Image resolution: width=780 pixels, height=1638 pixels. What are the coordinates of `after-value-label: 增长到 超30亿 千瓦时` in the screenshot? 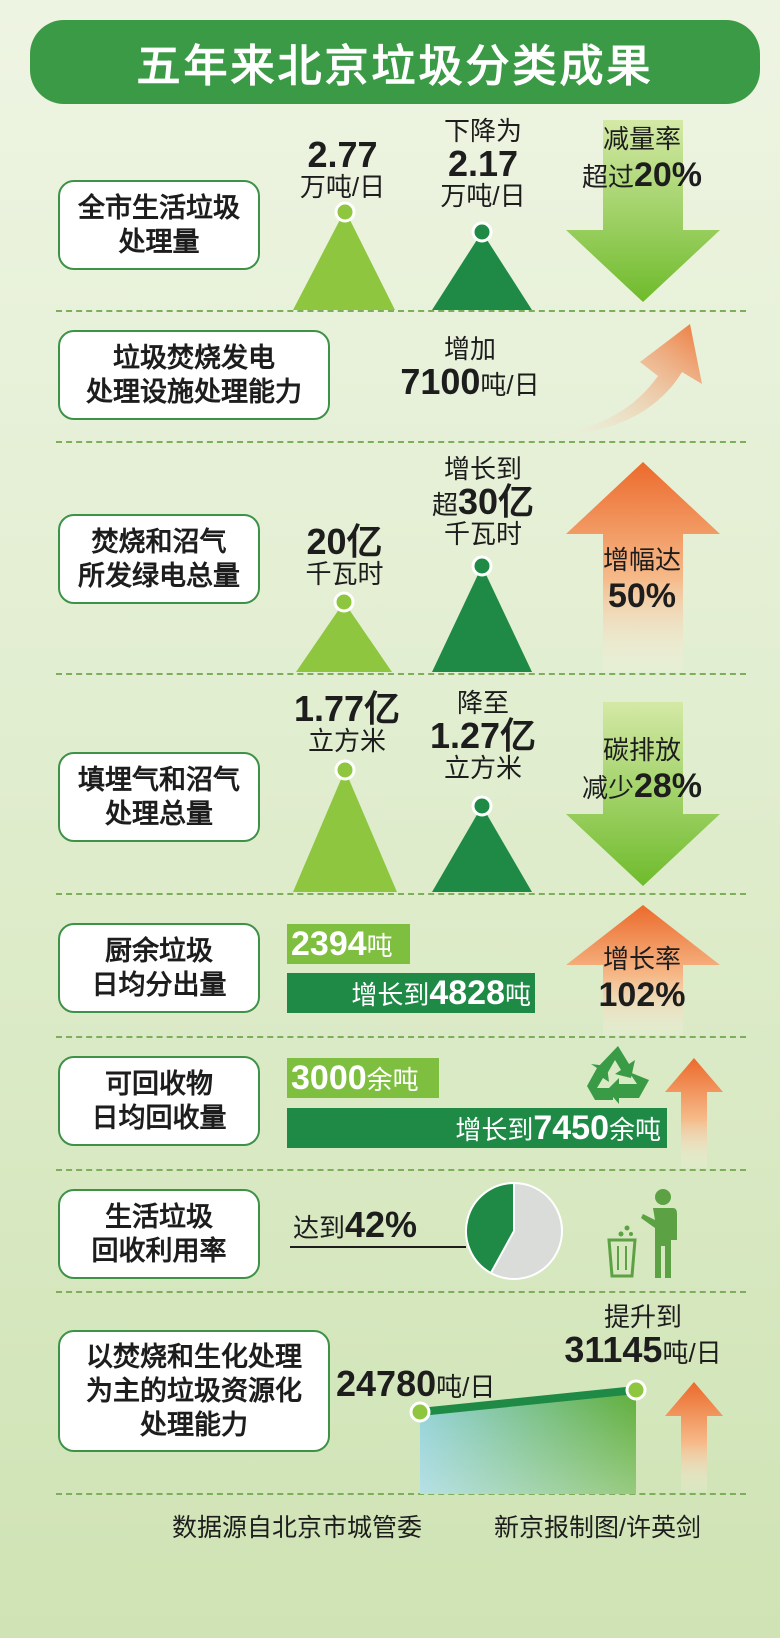 It's located at (483, 502).